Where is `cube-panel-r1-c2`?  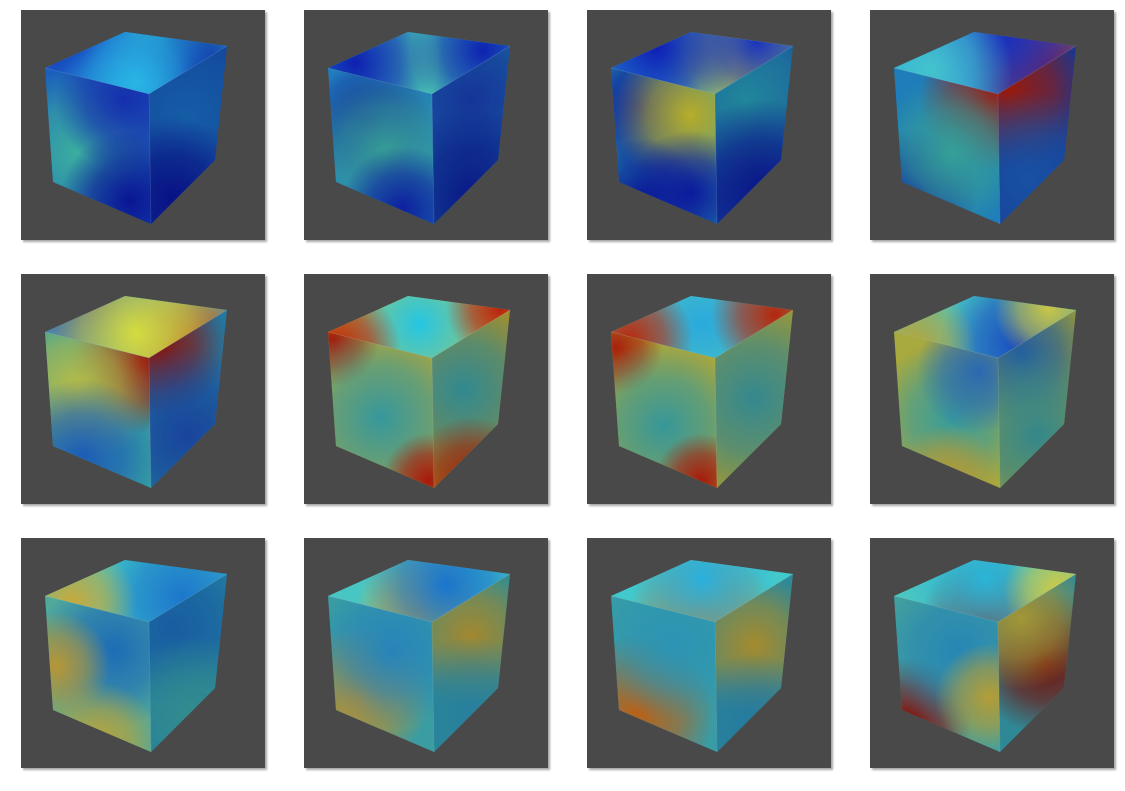
cube-panel-r1-c2 is located at coordinates (426, 125).